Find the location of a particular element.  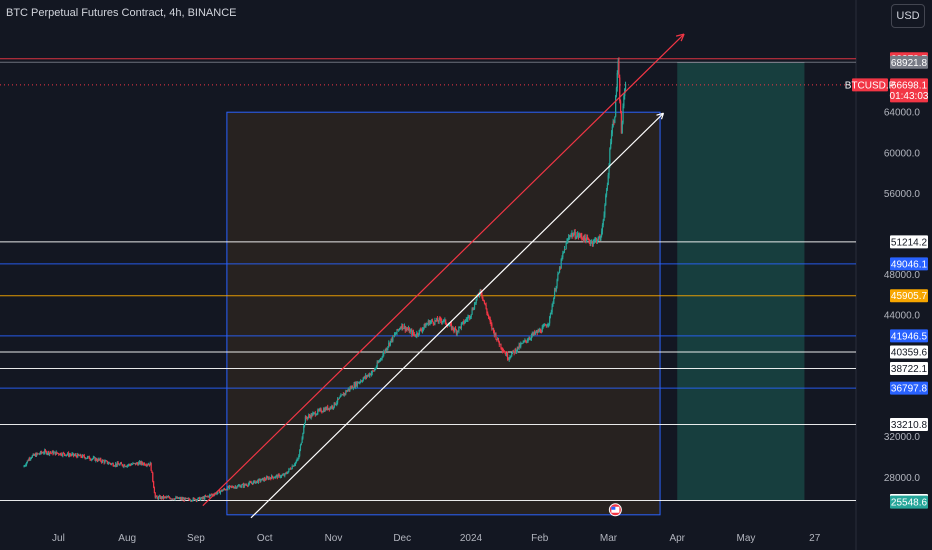

x-tick-label: May is located at coordinates (746, 538).